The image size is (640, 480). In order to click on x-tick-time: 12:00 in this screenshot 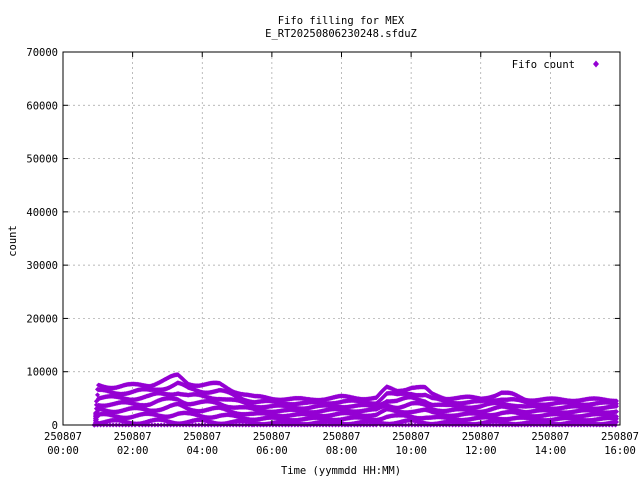, I will do `click(481, 451)`.